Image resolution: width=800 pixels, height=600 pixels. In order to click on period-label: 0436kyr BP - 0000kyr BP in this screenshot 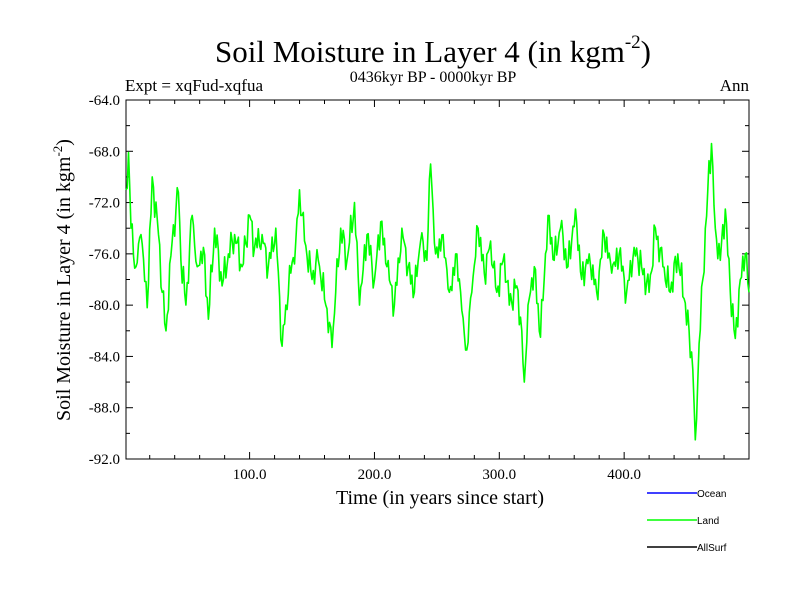, I will do `click(433, 77)`.